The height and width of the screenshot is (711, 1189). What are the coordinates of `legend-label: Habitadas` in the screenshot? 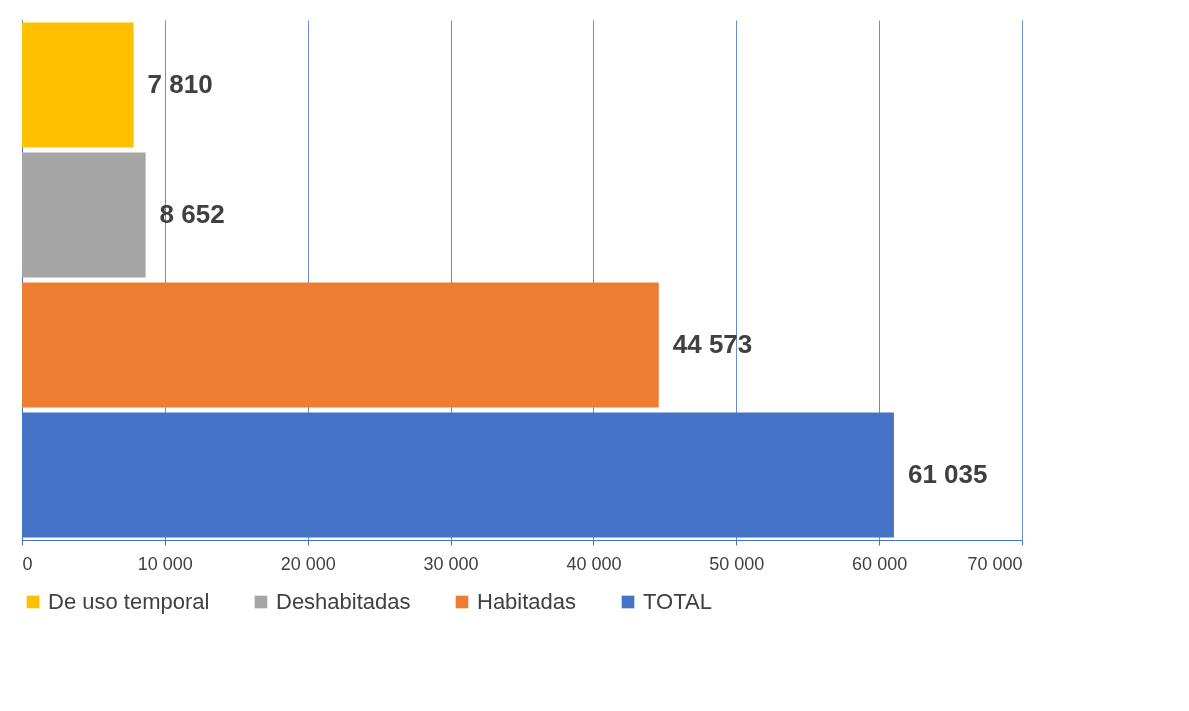 It's located at (527, 601).